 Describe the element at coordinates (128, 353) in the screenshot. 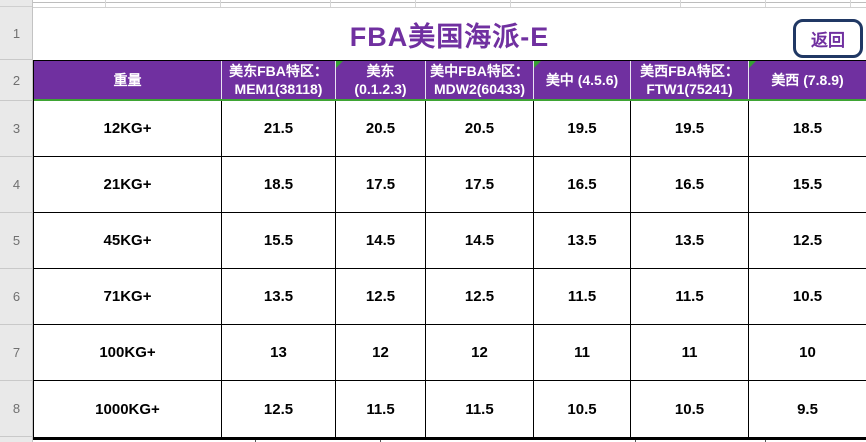

I see `weight-cell: 100KG+` at that location.